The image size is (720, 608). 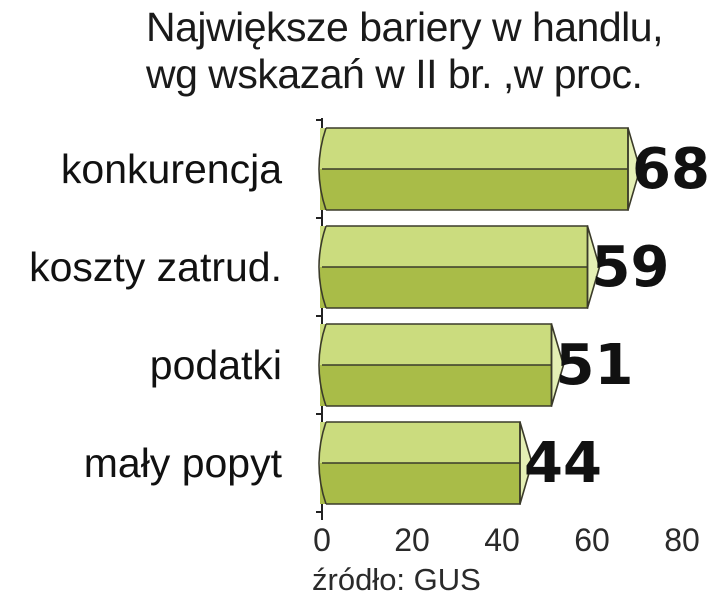 I want to click on x-tick-label: 80, so click(x=682, y=540).